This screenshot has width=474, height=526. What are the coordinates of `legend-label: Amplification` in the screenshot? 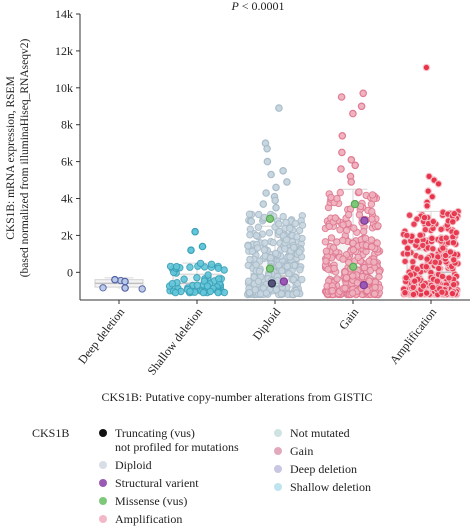 It's located at (149, 519).